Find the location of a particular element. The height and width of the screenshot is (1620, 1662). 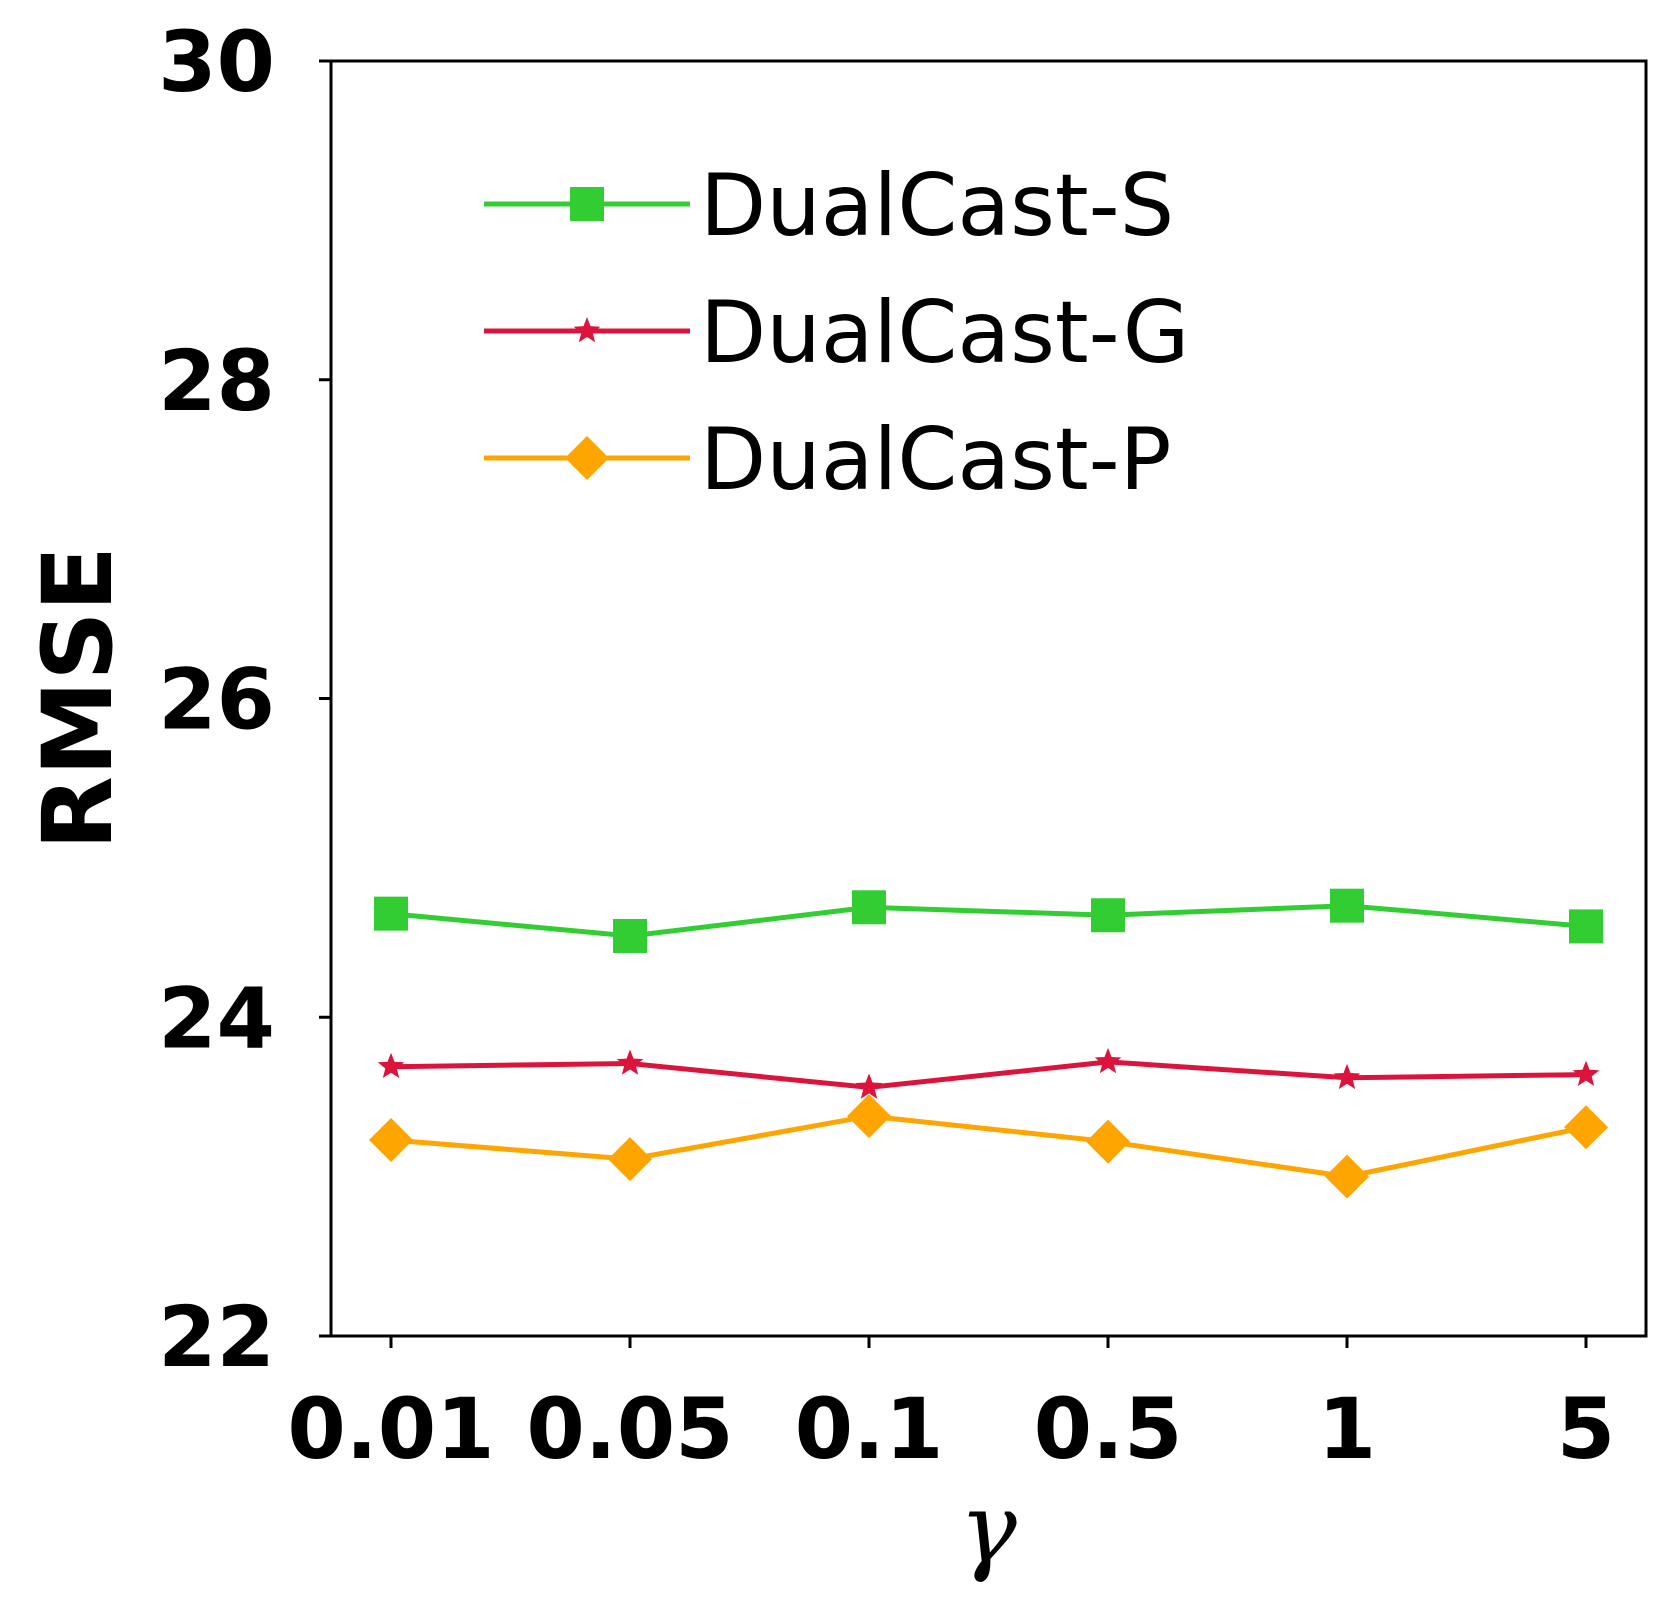

series-DualCast-S is located at coordinates (988, 920).